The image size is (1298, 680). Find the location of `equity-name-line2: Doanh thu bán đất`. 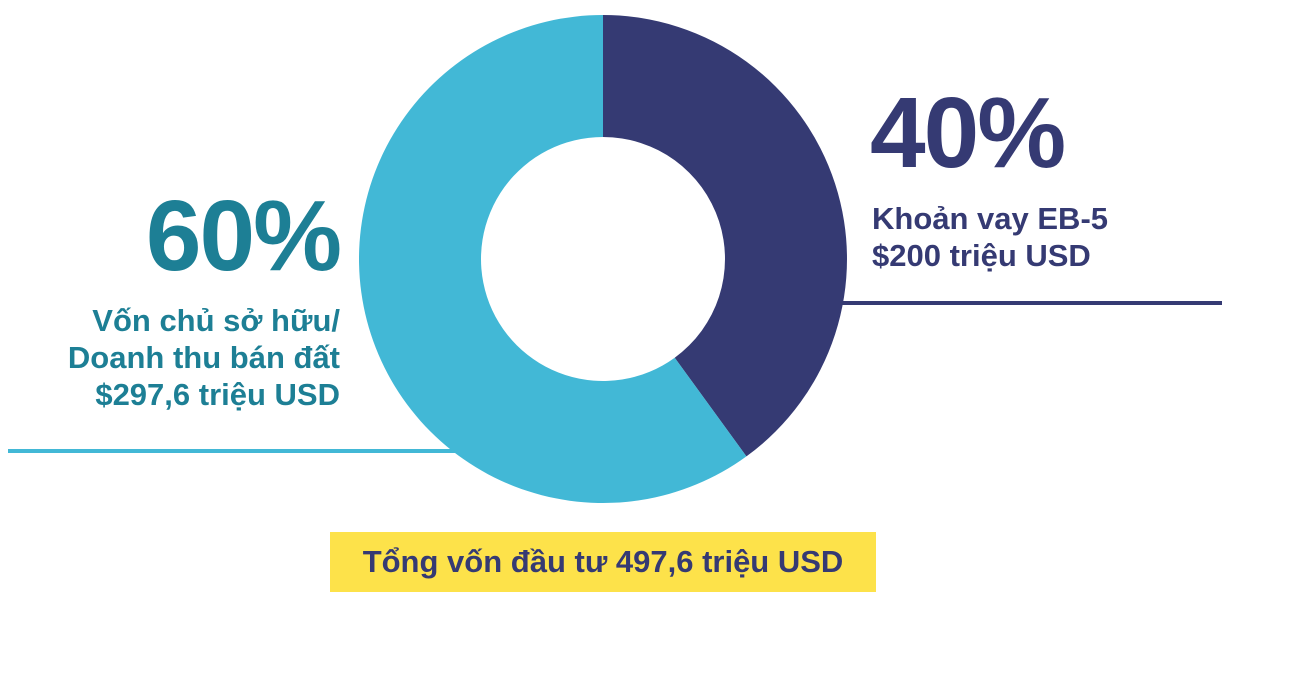

equity-name-line2: Doanh thu bán đất is located at coordinates (203, 358).